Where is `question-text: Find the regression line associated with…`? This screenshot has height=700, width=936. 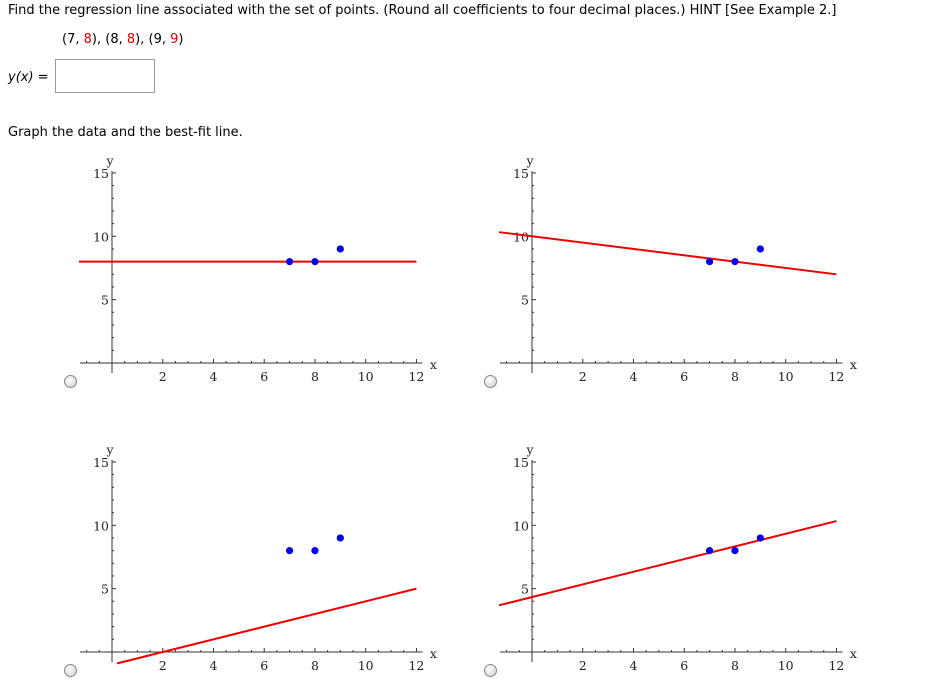 question-text: Find the regression line associated with… is located at coordinates (422, 10).